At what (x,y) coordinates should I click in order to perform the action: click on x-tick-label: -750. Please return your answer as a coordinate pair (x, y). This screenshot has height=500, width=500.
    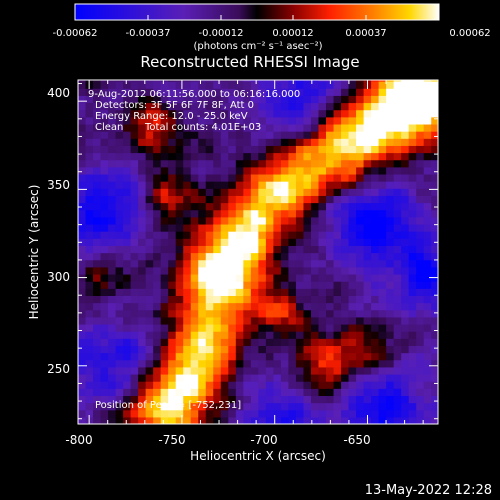
    Looking at the image, I should click on (171, 440).